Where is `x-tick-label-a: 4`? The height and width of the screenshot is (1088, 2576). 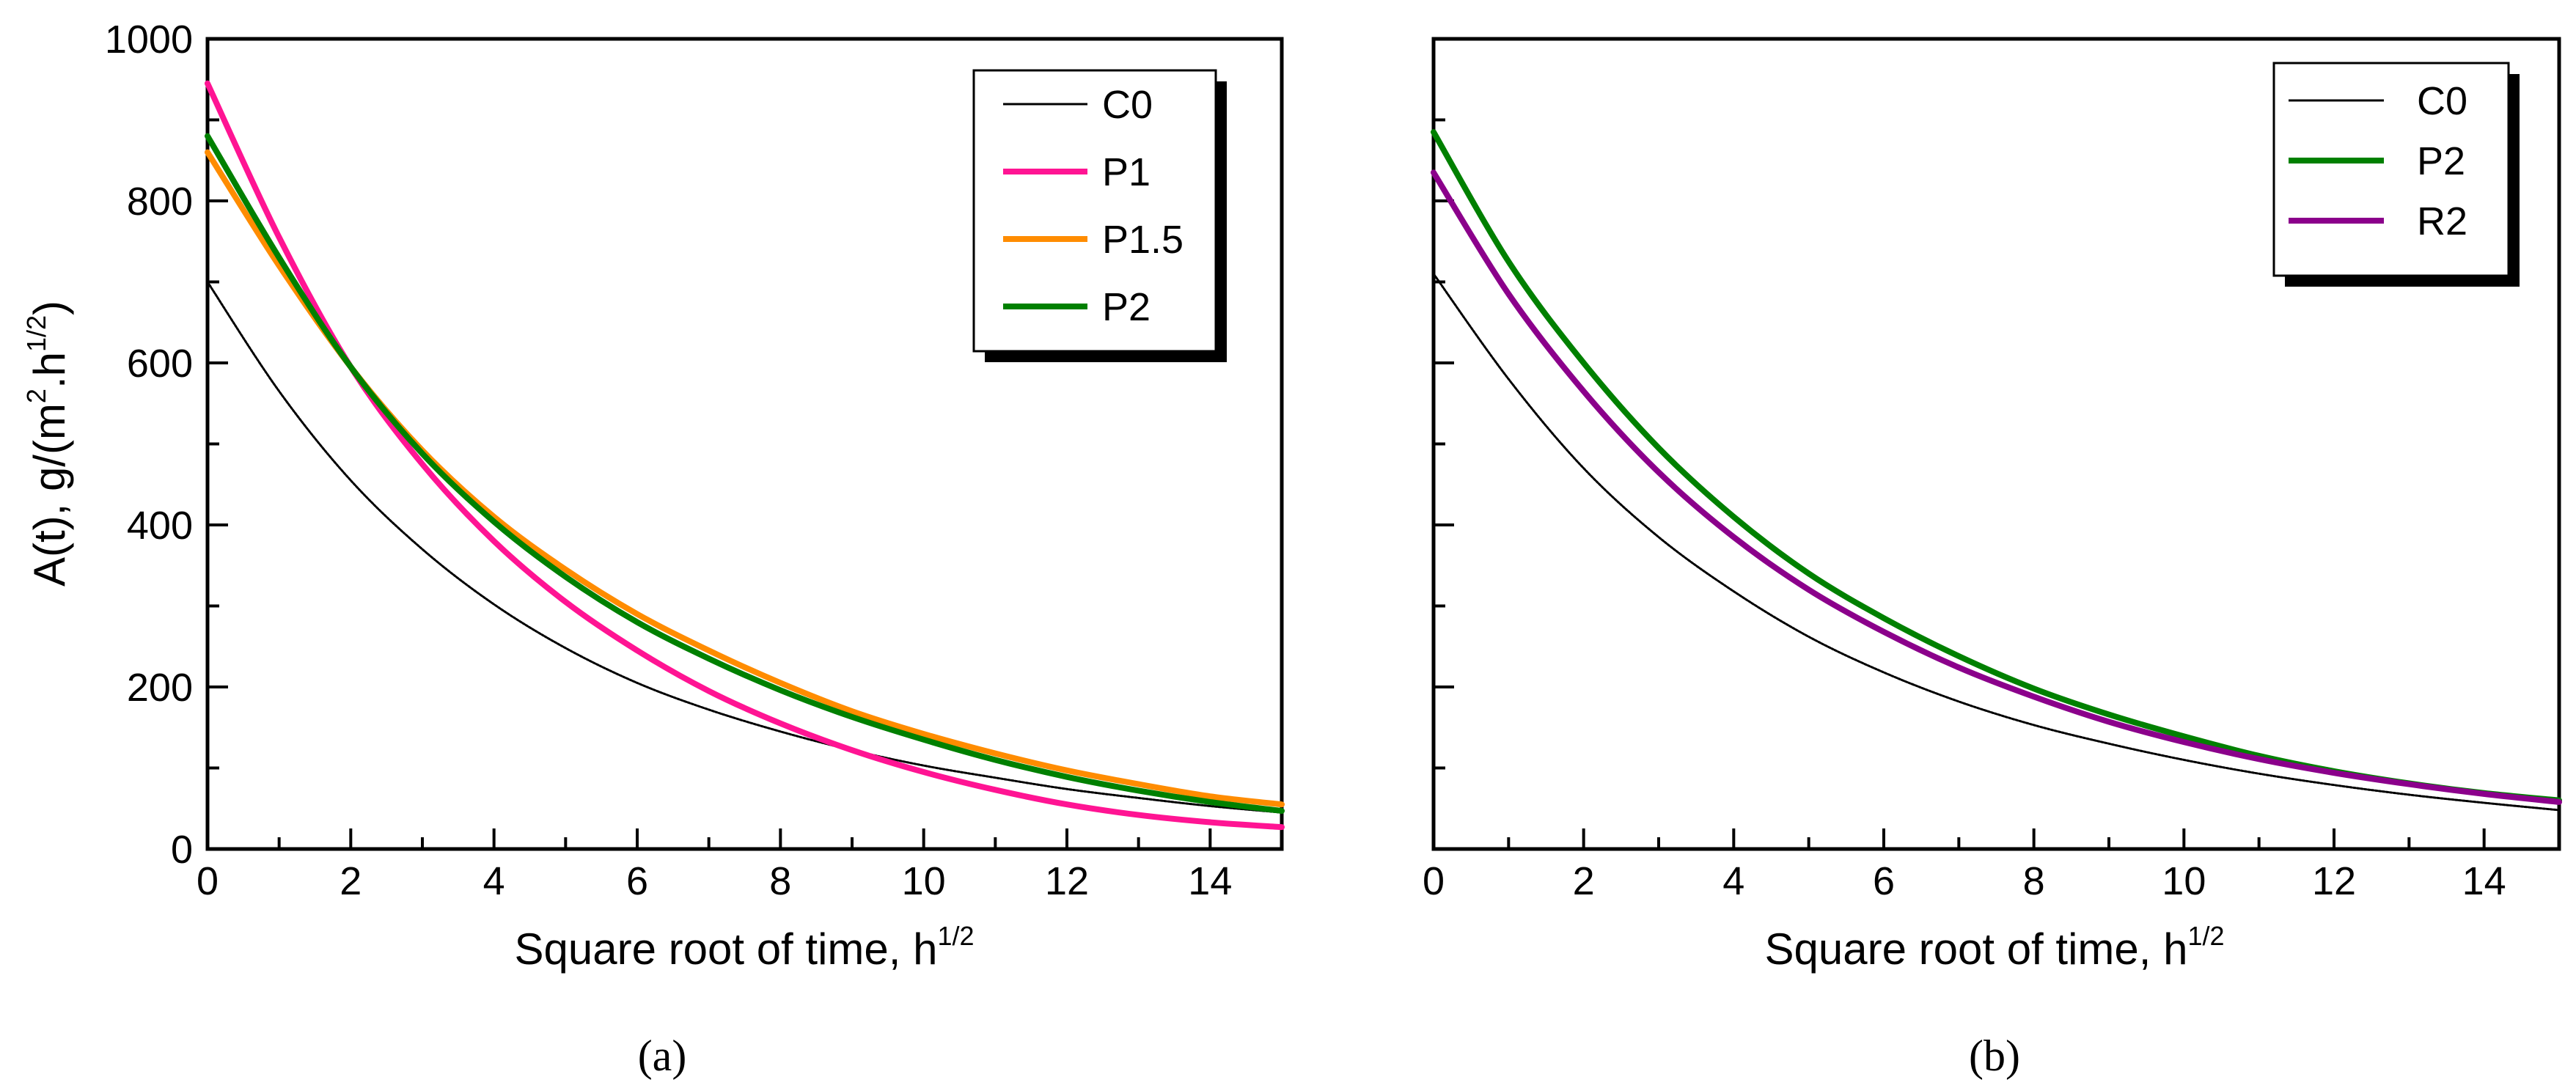
x-tick-label-a: 4 is located at coordinates (494, 881).